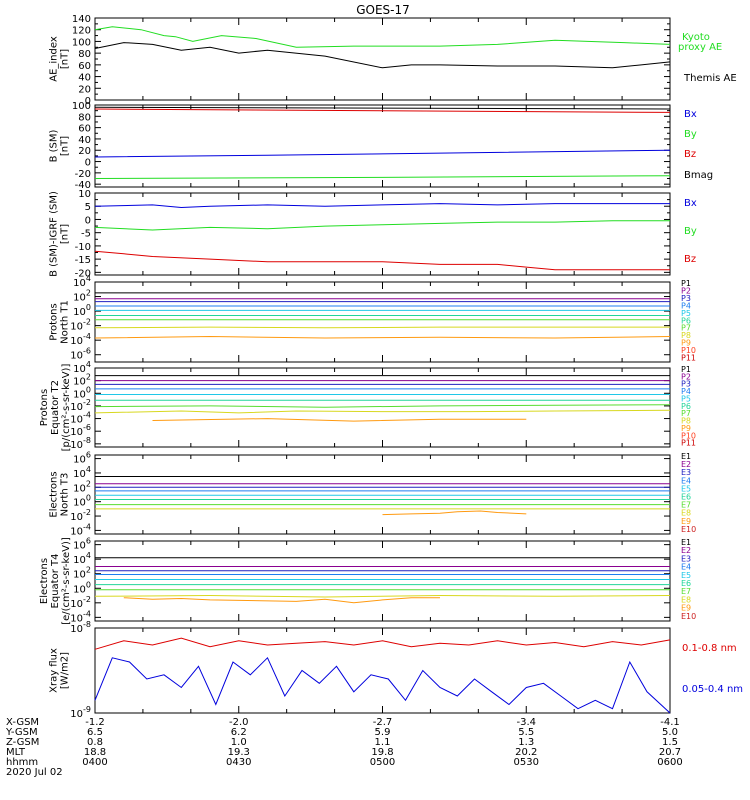  Describe the element at coordinates (382, 110) in the screenshot. I see `series-bz` at that location.